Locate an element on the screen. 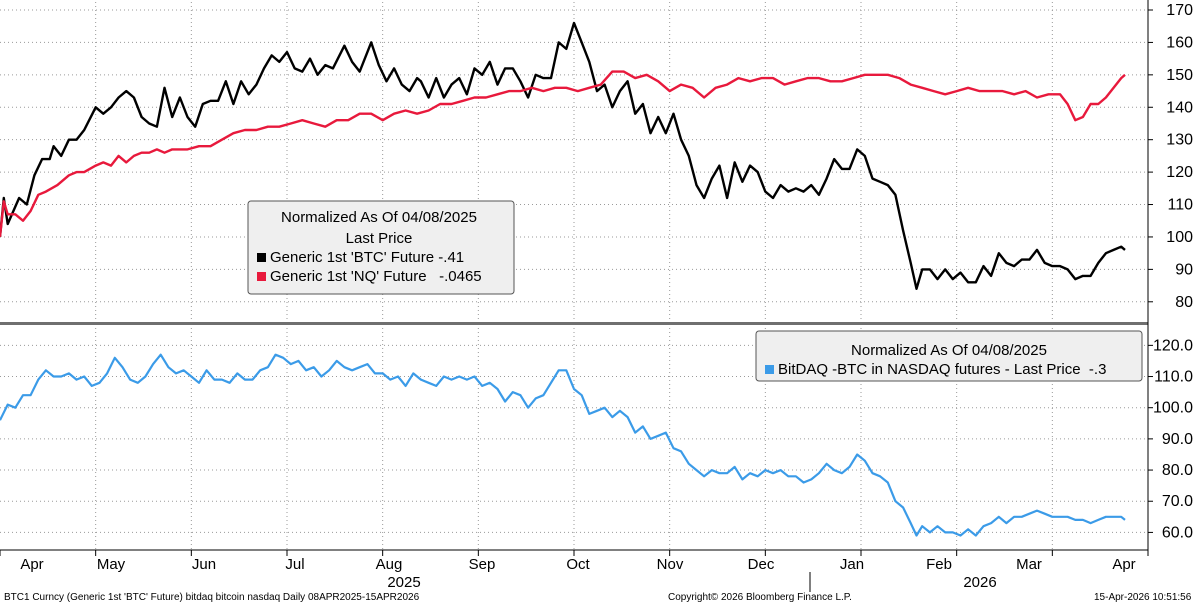 The width and height of the screenshot is (1200, 608). nq-legend-swatch is located at coordinates (261, 276).